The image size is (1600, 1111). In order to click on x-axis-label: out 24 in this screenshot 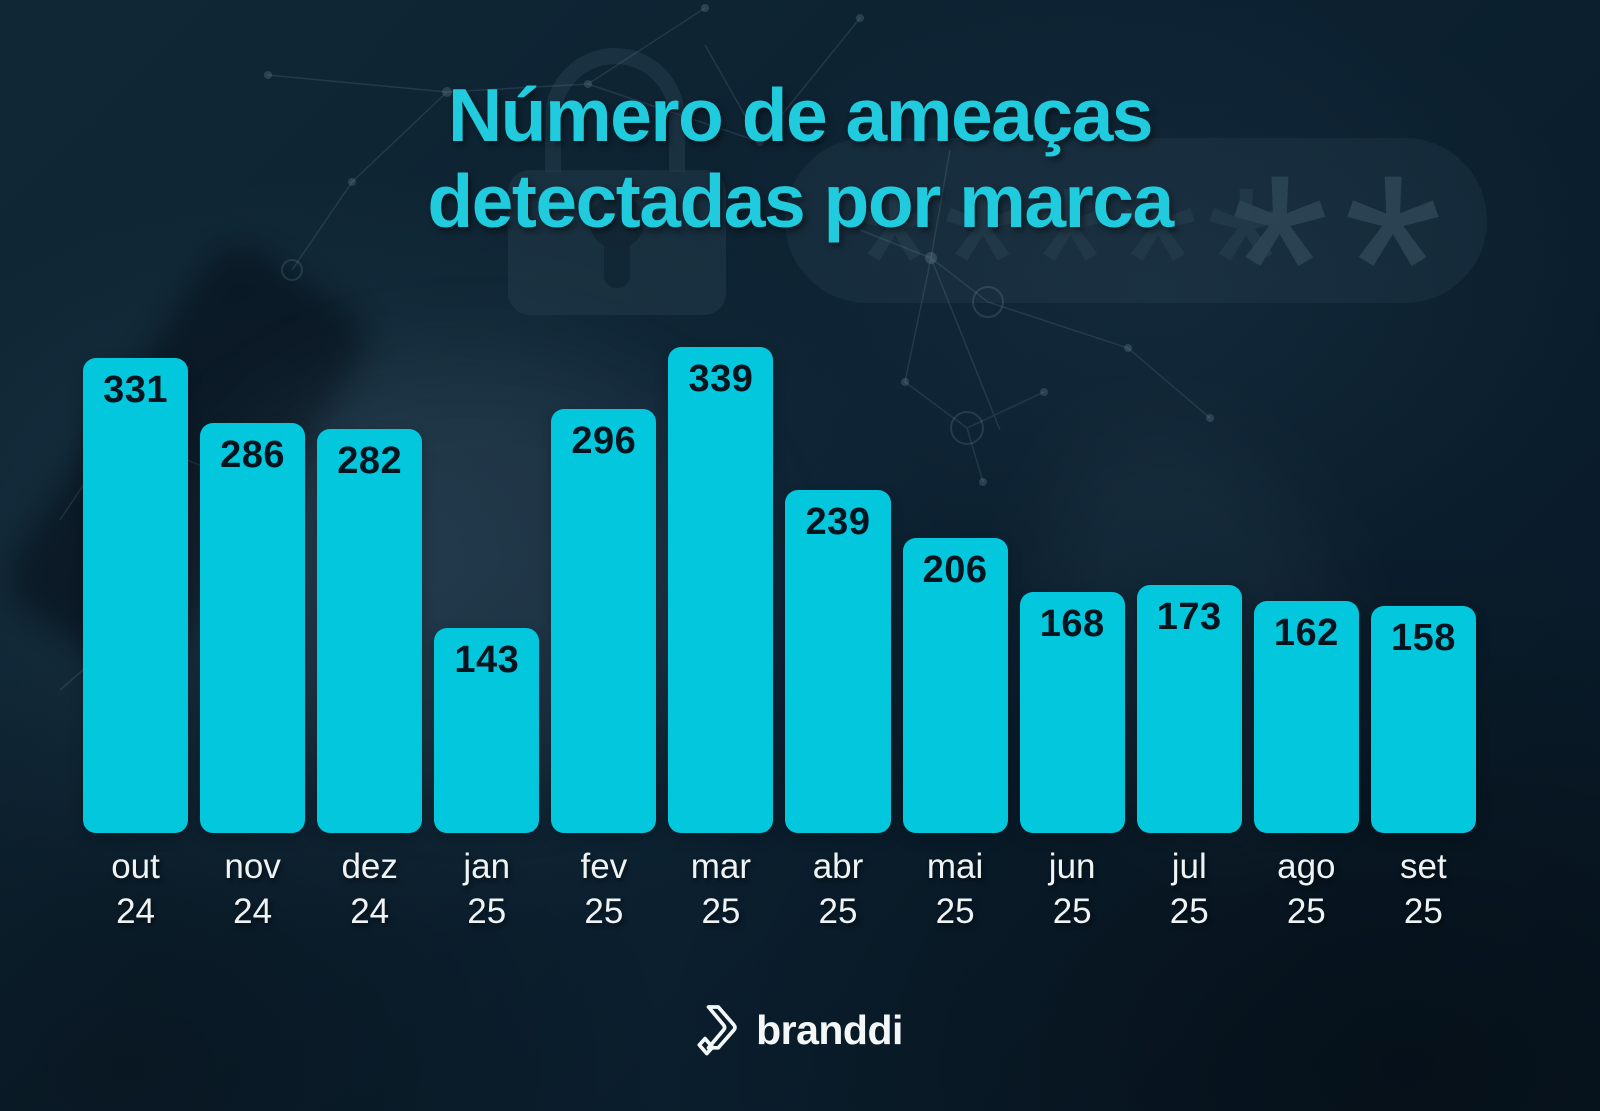, I will do `click(135, 890)`.